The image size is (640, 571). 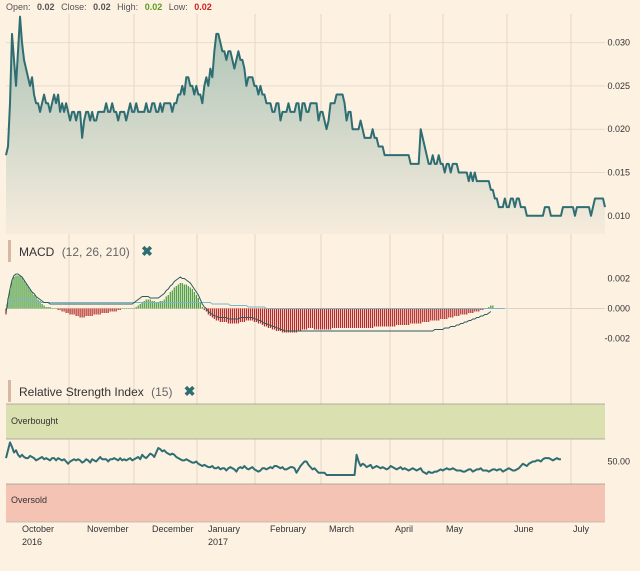 I want to click on oversold-label: Oversold, so click(x=29, y=500).